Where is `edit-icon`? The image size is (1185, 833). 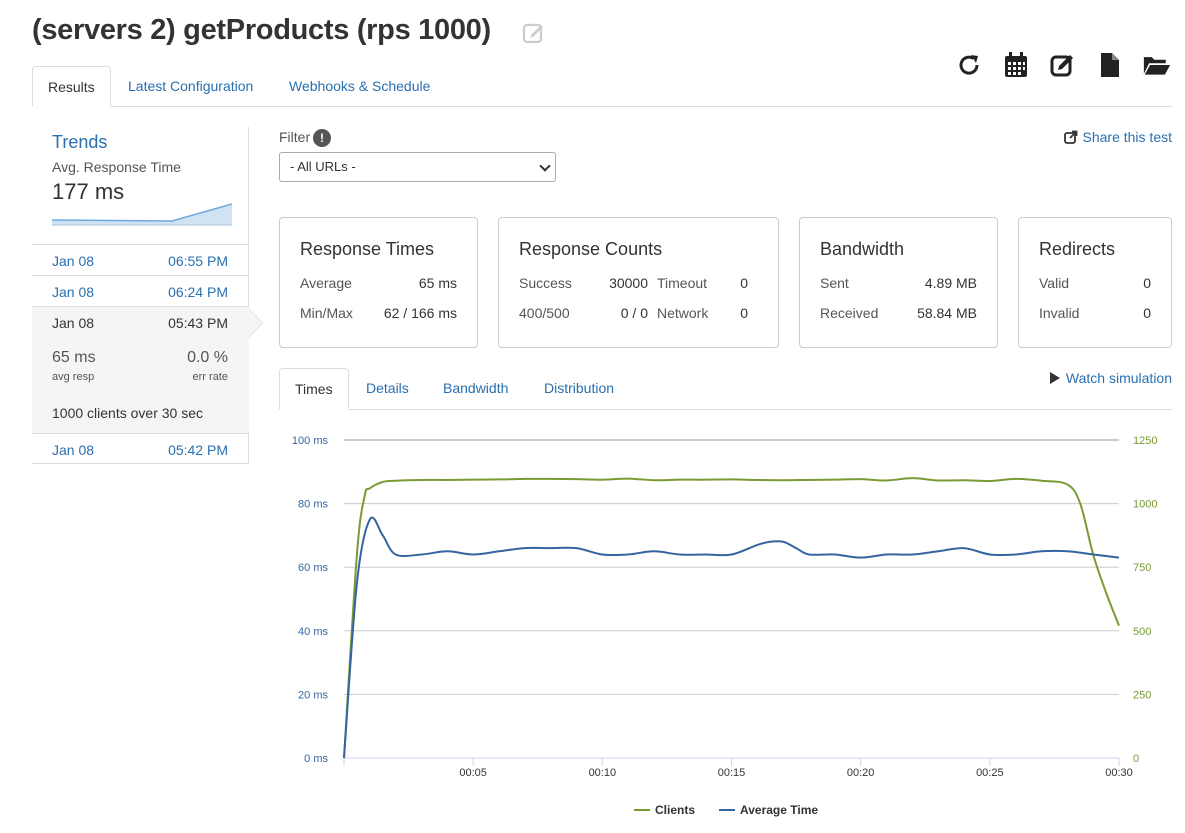
edit-icon is located at coordinates (1063, 65).